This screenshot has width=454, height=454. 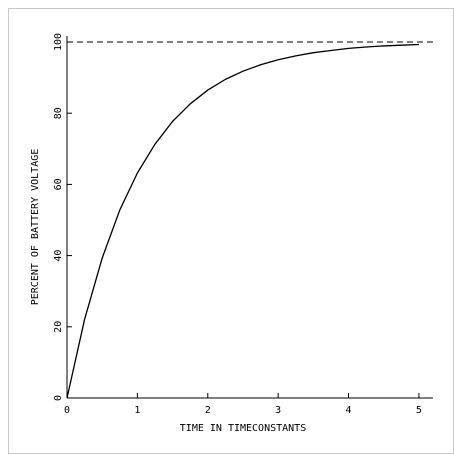 I want to click on x-tick-label: 4, so click(x=349, y=410).